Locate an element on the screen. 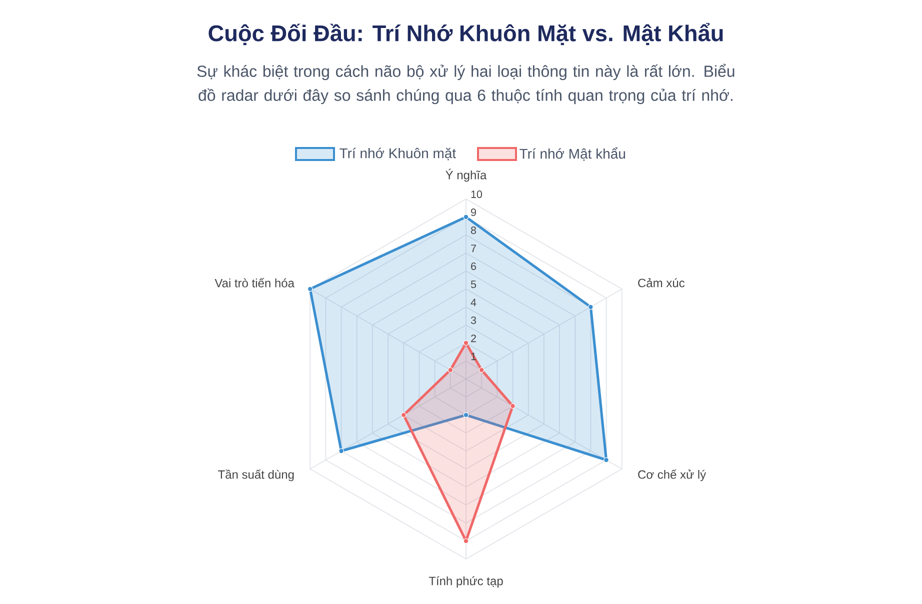 This screenshot has width=922, height=604. legend-label: Trí nhớ Mật khẩu is located at coordinates (573, 154).